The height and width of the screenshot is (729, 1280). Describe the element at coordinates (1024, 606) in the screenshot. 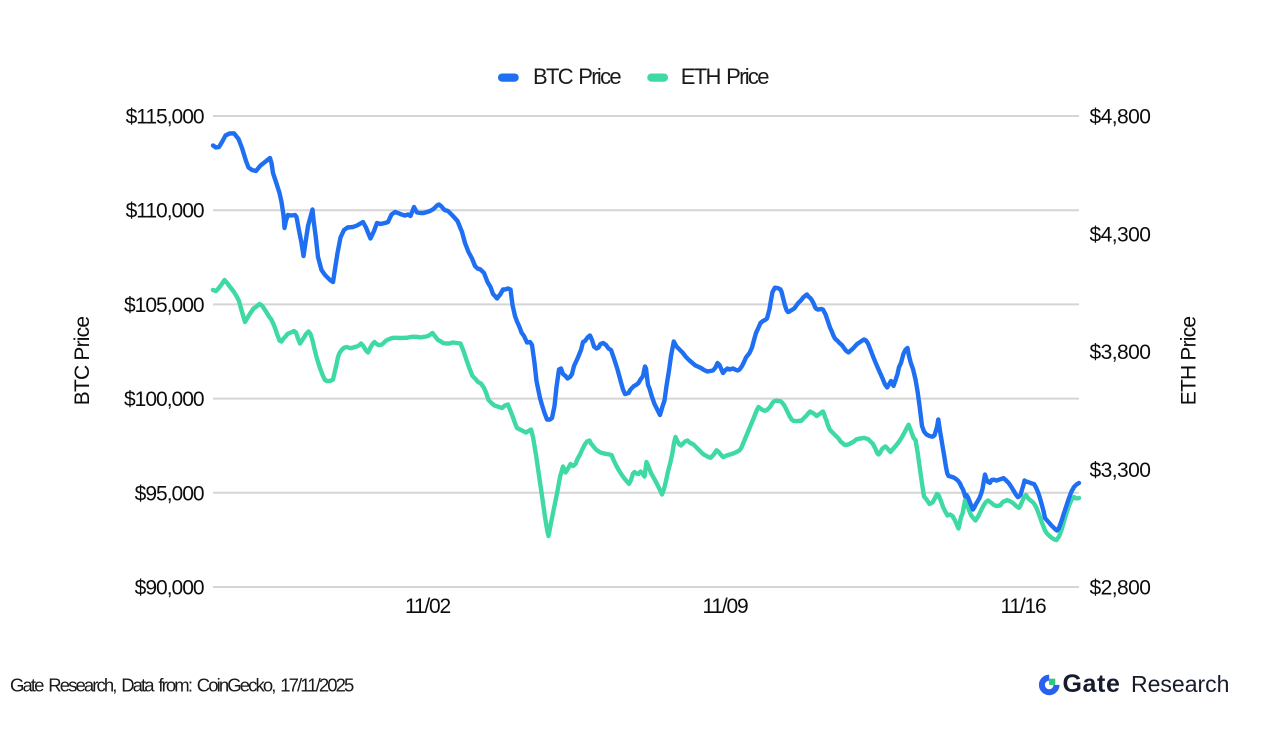

I see `svg-text: 11/16` at that location.